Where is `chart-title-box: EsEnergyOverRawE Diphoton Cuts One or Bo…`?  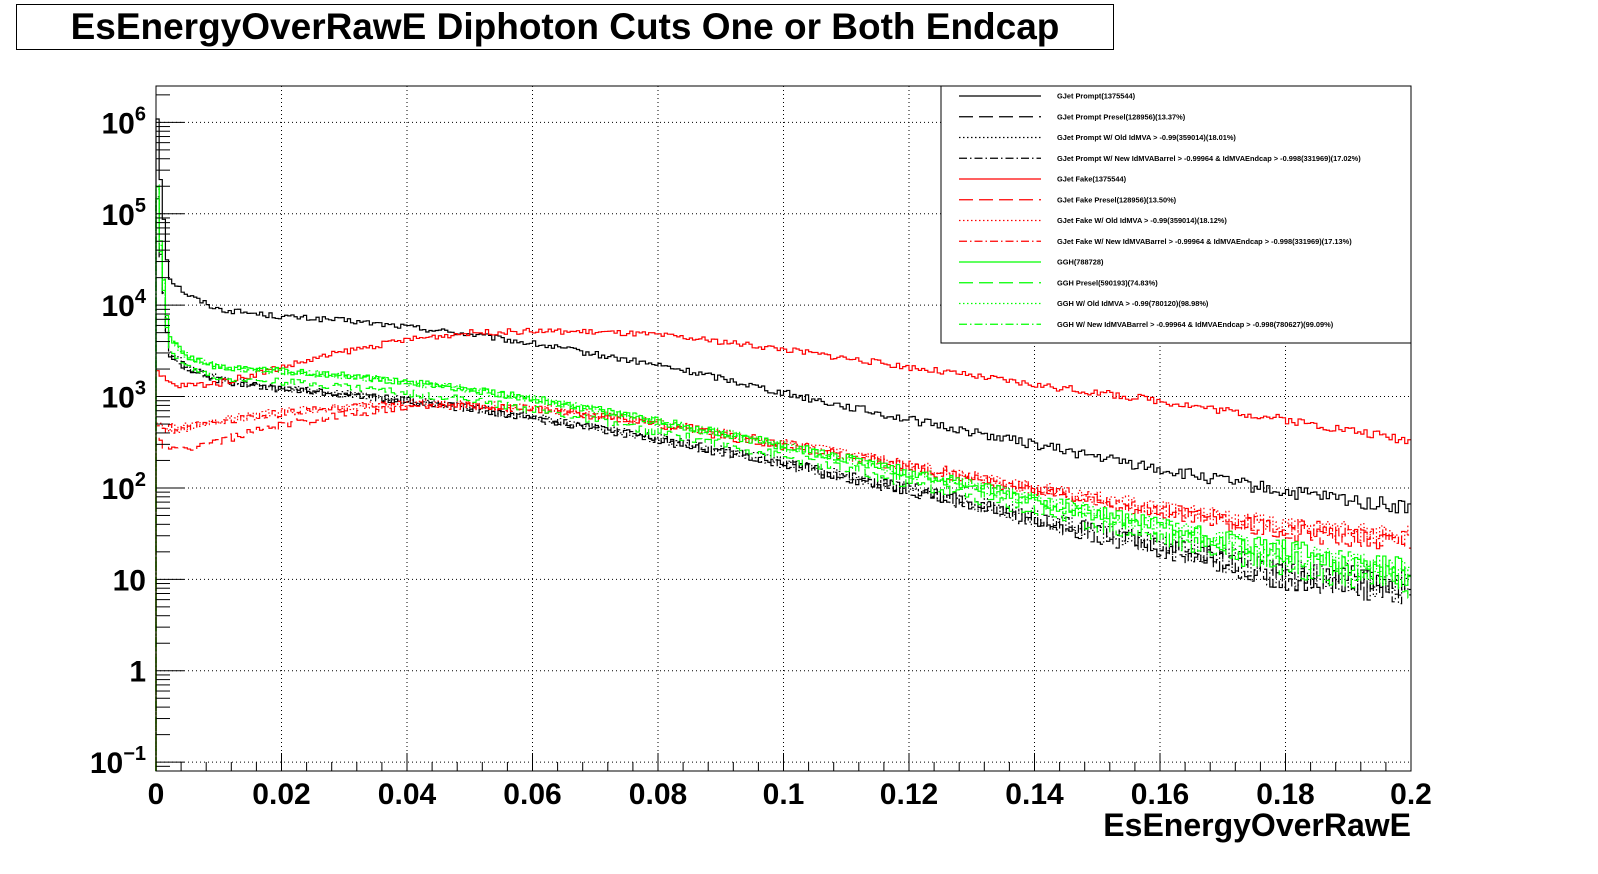 chart-title-box: EsEnergyOverRawE Diphoton Cuts One or Bo… is located at coordinates (565, 27).